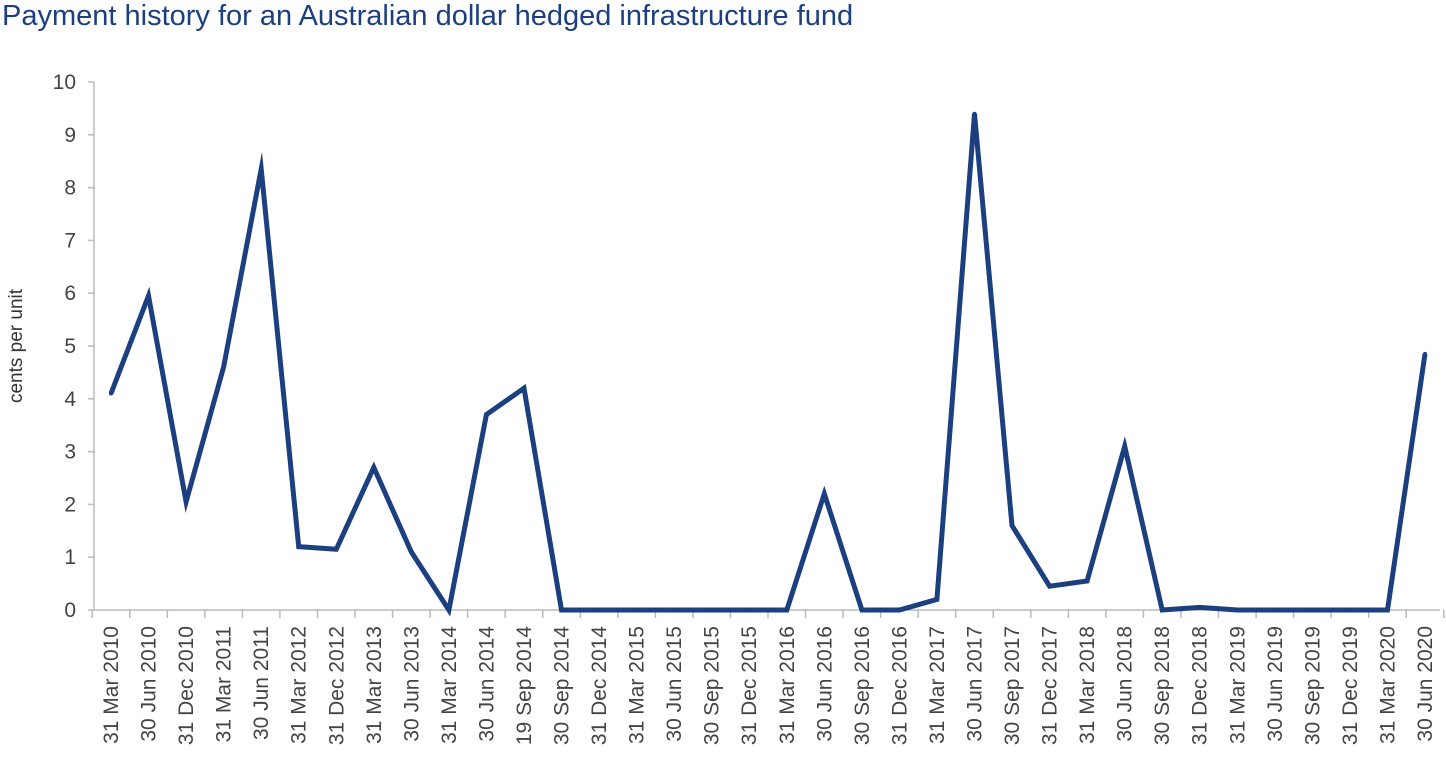 The width and height of the screenshot is (1446, 774). What do you see at coordinates (70, 188) in the screenshot?
I see `y-tick-label: 8` at bounding box center [70, 188].